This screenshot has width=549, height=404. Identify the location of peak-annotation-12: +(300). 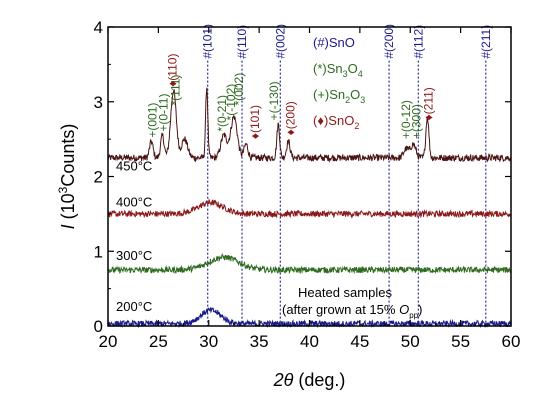
(416, 121).